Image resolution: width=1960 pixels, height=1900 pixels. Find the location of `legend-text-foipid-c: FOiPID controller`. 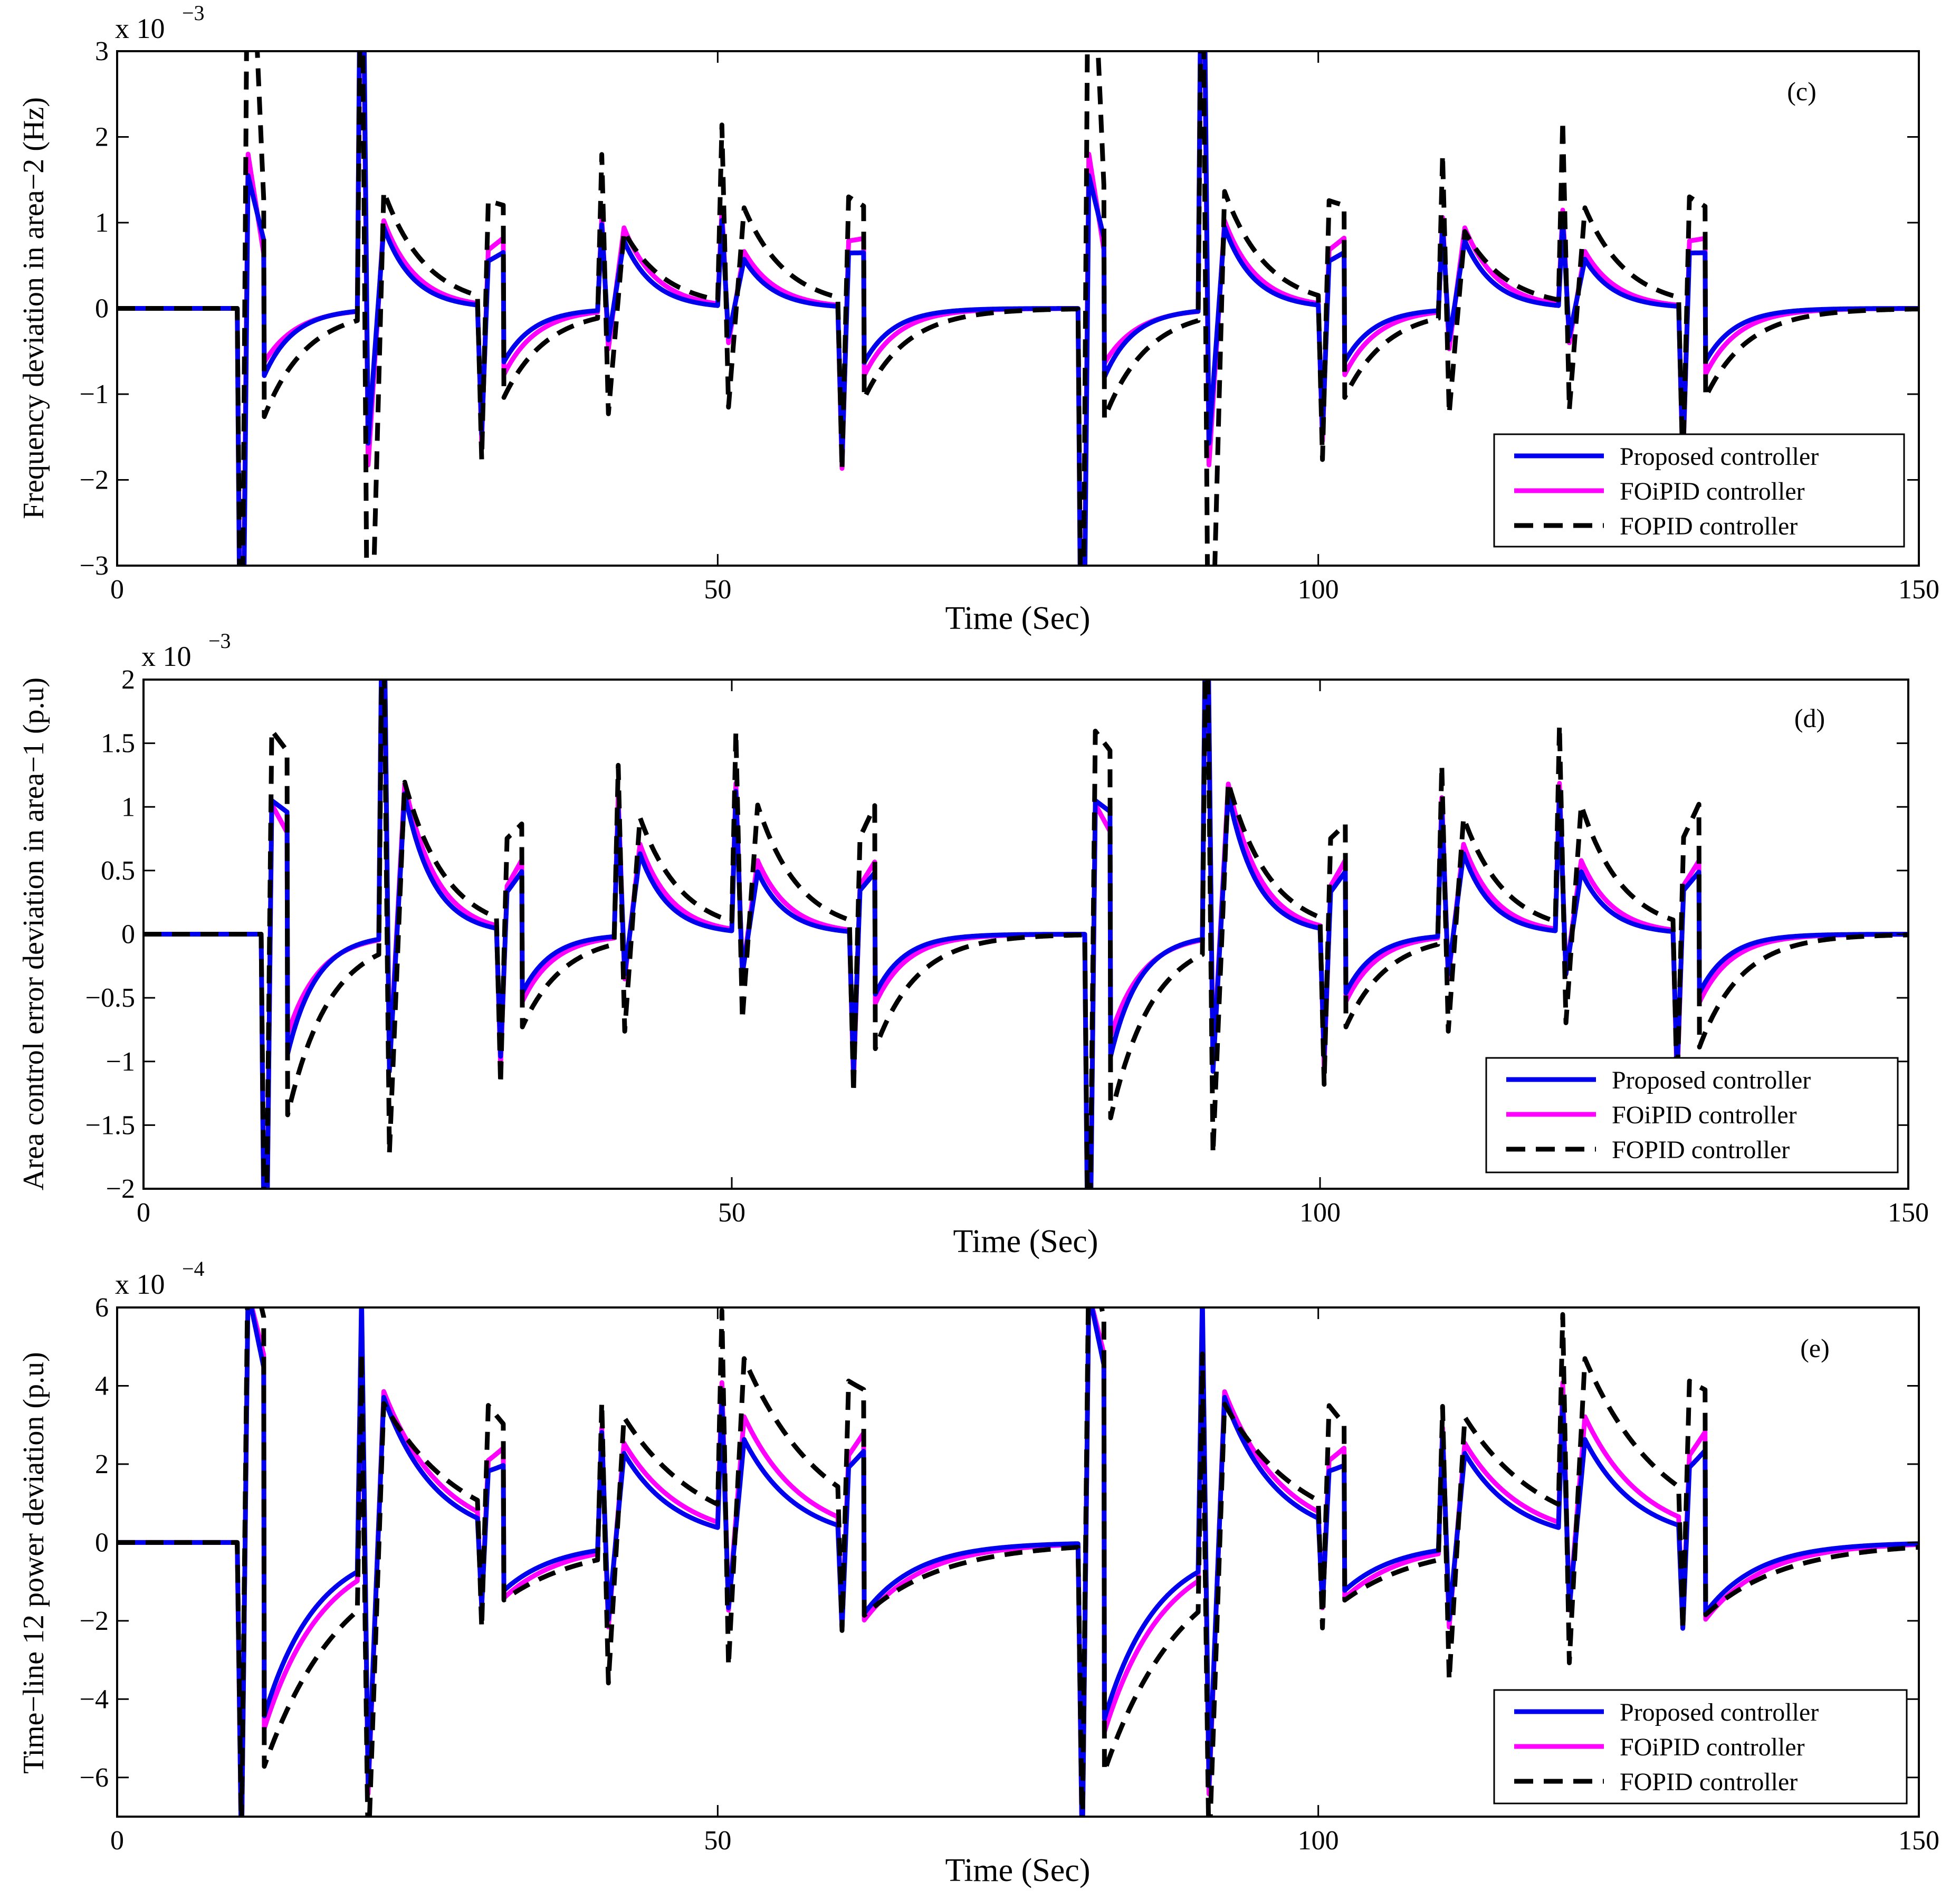

legend-text-foipid-c: FOiPID controller is located at coordinates (1712, 491).